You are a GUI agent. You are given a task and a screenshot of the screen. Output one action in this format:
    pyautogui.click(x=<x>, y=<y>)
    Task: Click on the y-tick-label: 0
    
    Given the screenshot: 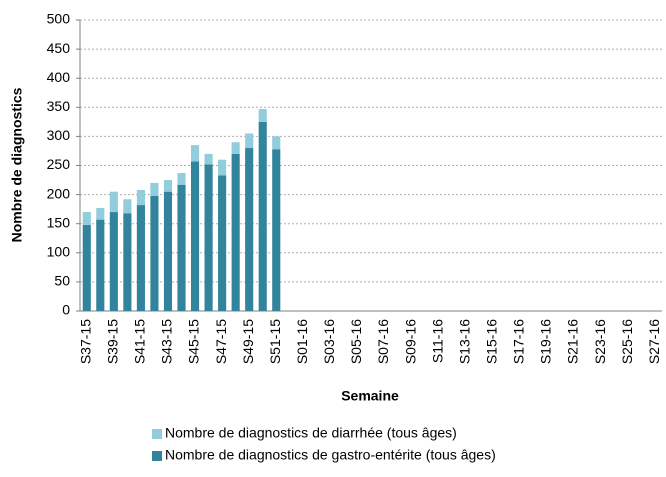 What is the action you would take?
    pyautogui.click(x=66, y=310)
    